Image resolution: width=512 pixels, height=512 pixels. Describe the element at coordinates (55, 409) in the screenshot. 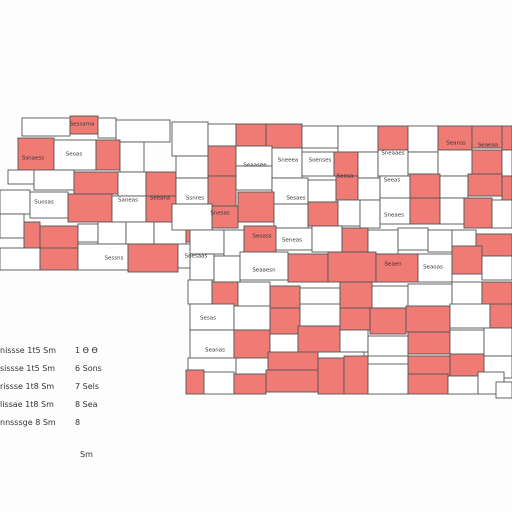

I see `legend-row: lissae 1t8 Sm 8 Sea` at that location.